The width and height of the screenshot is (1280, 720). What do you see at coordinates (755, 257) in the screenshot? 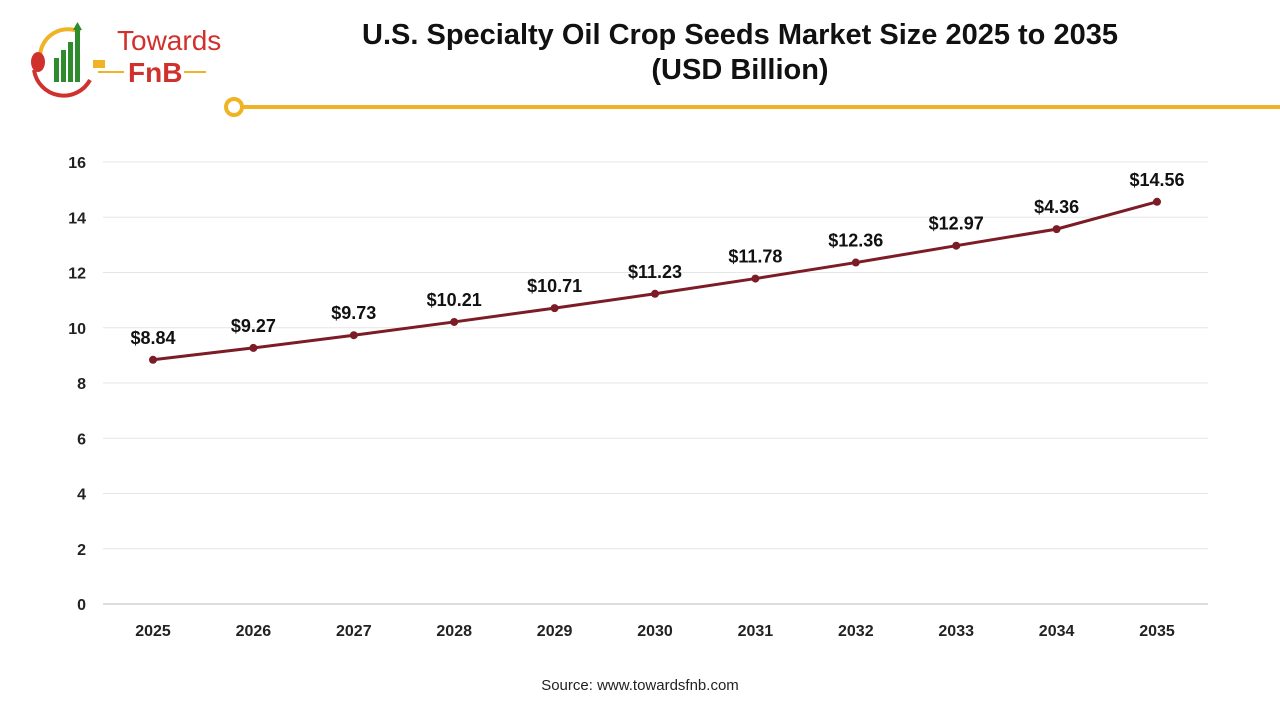
I see `data-label: $11.78` at bounding box center [755, 257].